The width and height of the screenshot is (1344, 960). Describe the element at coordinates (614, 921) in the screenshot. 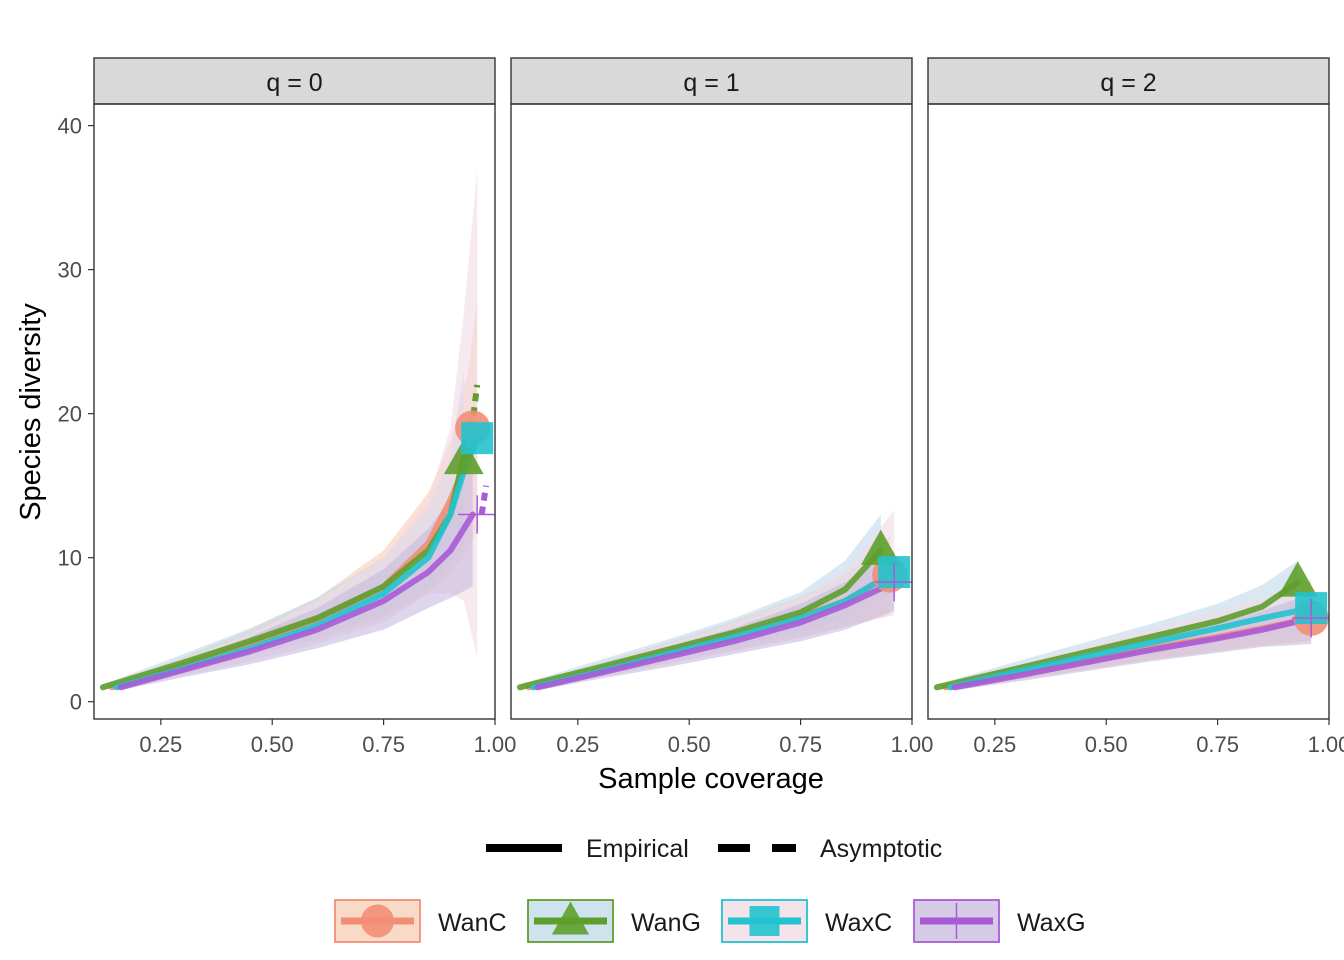

I see `legend-item-wang: WanG` at that location.